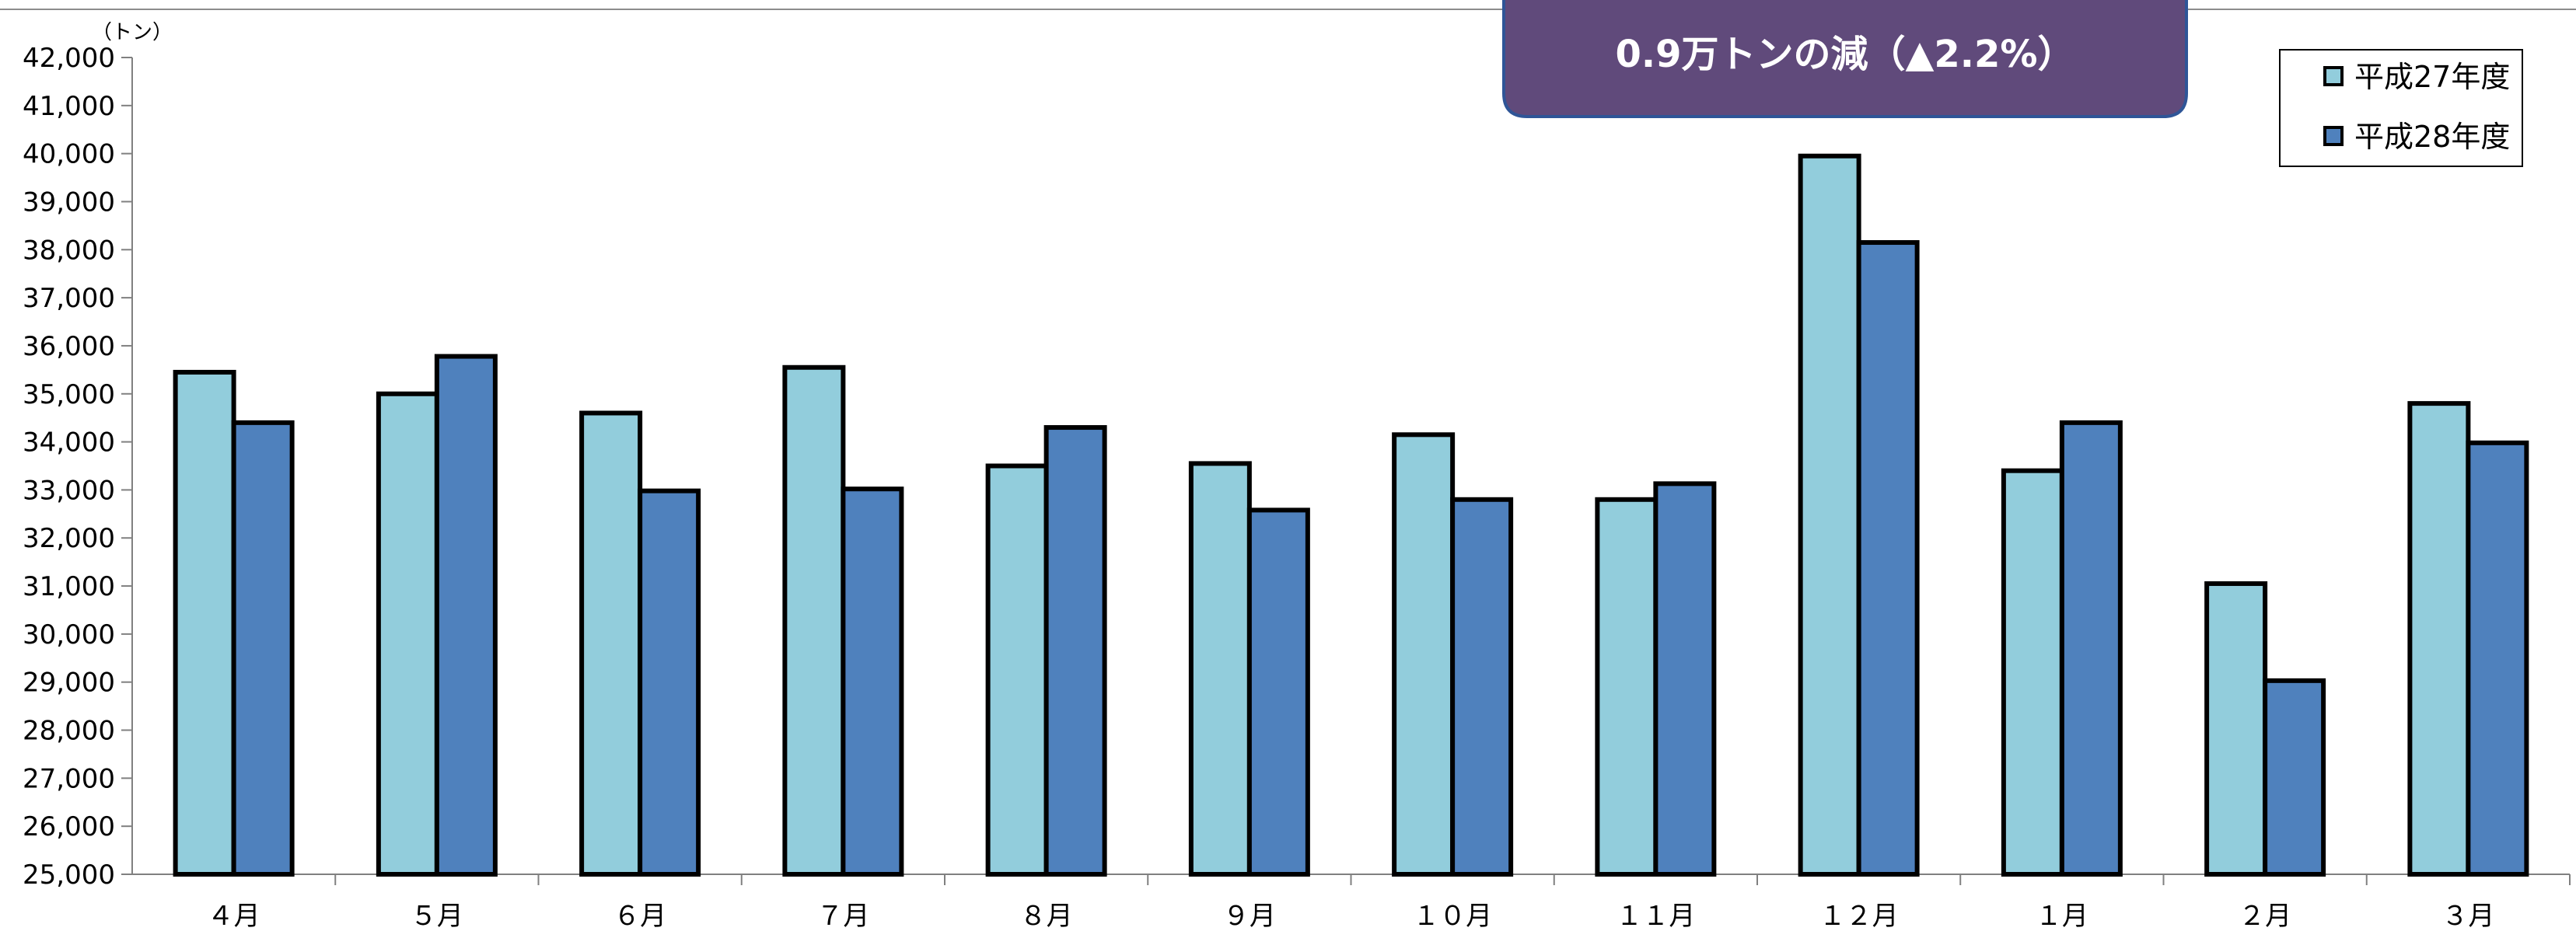 This screenshot has width=2576, height=952. Describe the element at coordinates (437, 917) in the screenshot. I see `category-label: ５月` at that location.